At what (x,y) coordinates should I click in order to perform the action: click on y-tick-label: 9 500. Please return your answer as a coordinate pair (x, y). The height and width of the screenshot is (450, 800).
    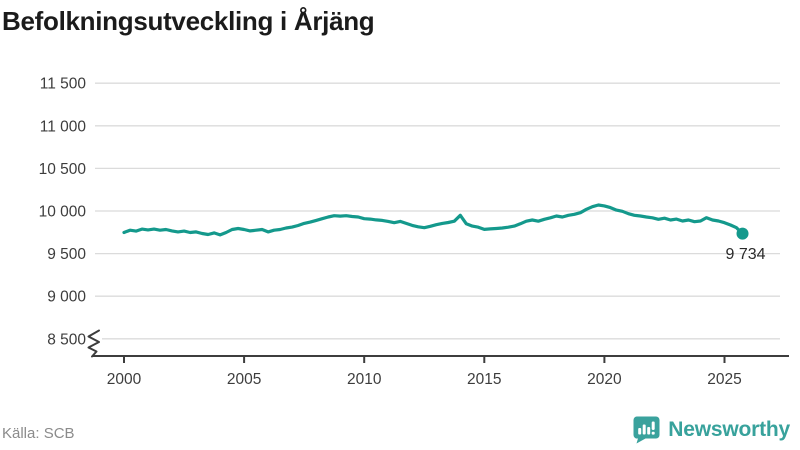
    Looking at the image, I should click on (66, 254).